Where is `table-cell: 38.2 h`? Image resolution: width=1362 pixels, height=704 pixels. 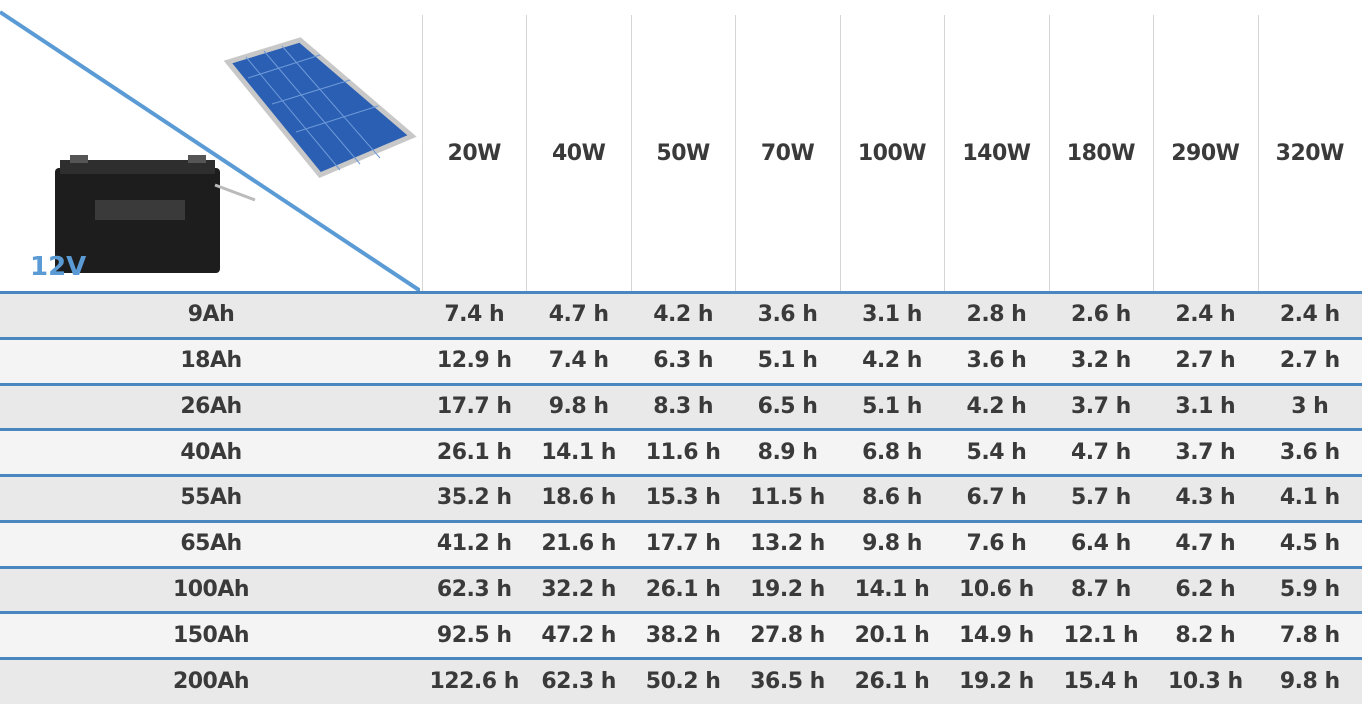
table-cell: 38.2 h is located at coordinates (683, 635).